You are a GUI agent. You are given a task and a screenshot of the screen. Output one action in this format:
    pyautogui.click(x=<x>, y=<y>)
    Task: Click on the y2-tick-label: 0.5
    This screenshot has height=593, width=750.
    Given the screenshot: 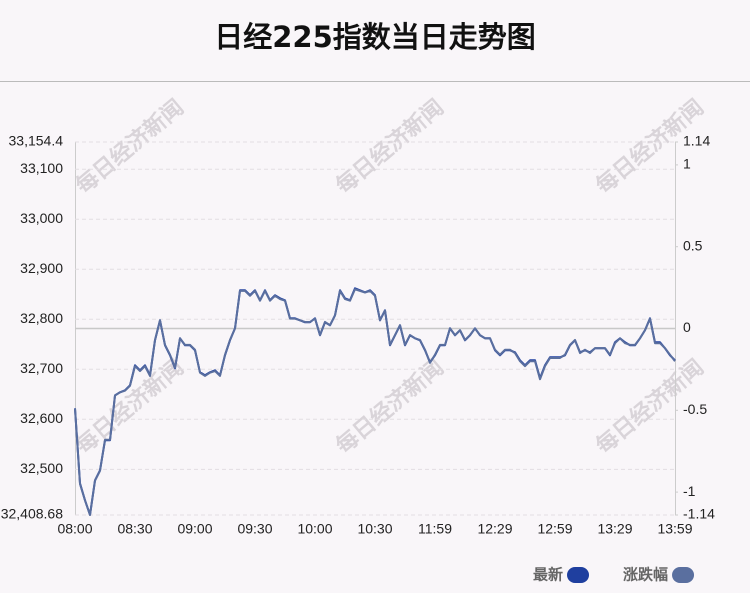 What is the action you would take?
    pyautogui.click(x=693, y=245)
    